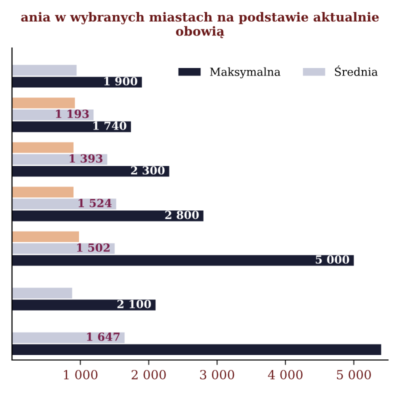 This screenshot has height=400, width=400. I want to click on x-tick-label: 2 000, so click(149, 375).